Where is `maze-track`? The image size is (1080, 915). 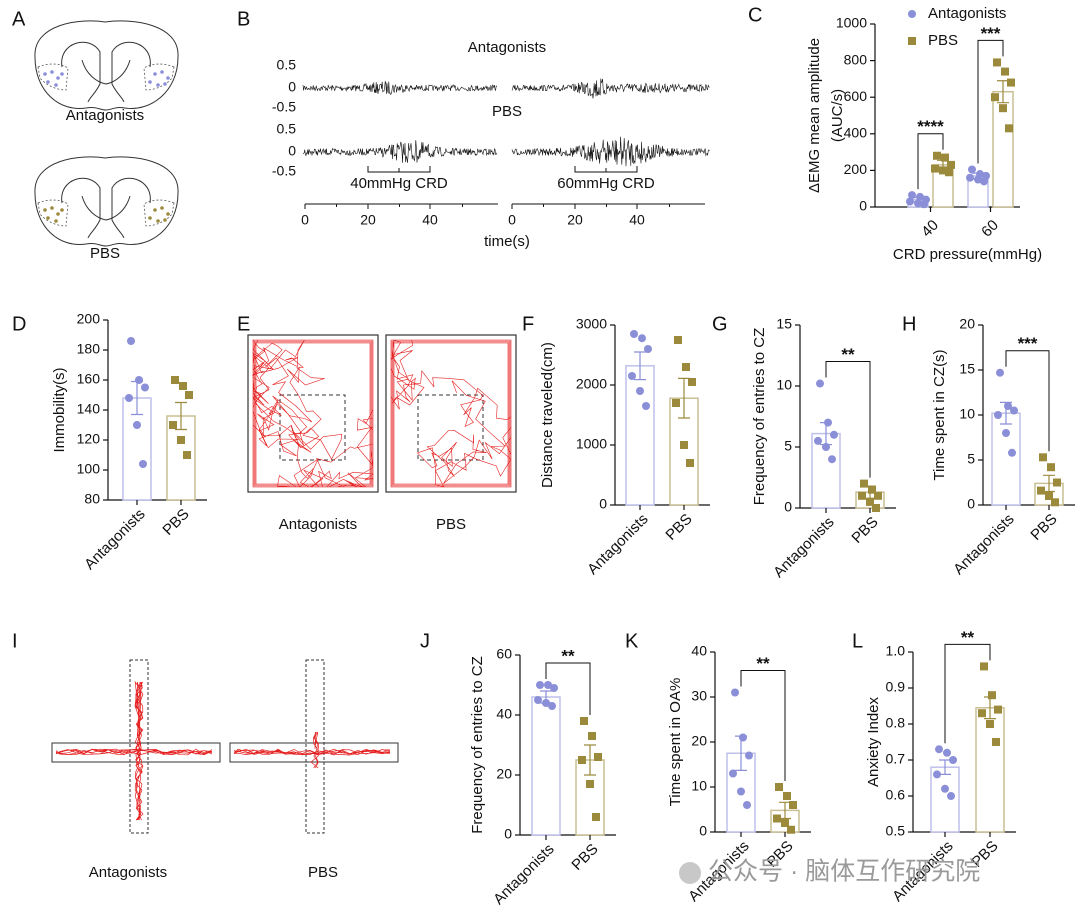 maze-track is located at coordinates (134, 750).